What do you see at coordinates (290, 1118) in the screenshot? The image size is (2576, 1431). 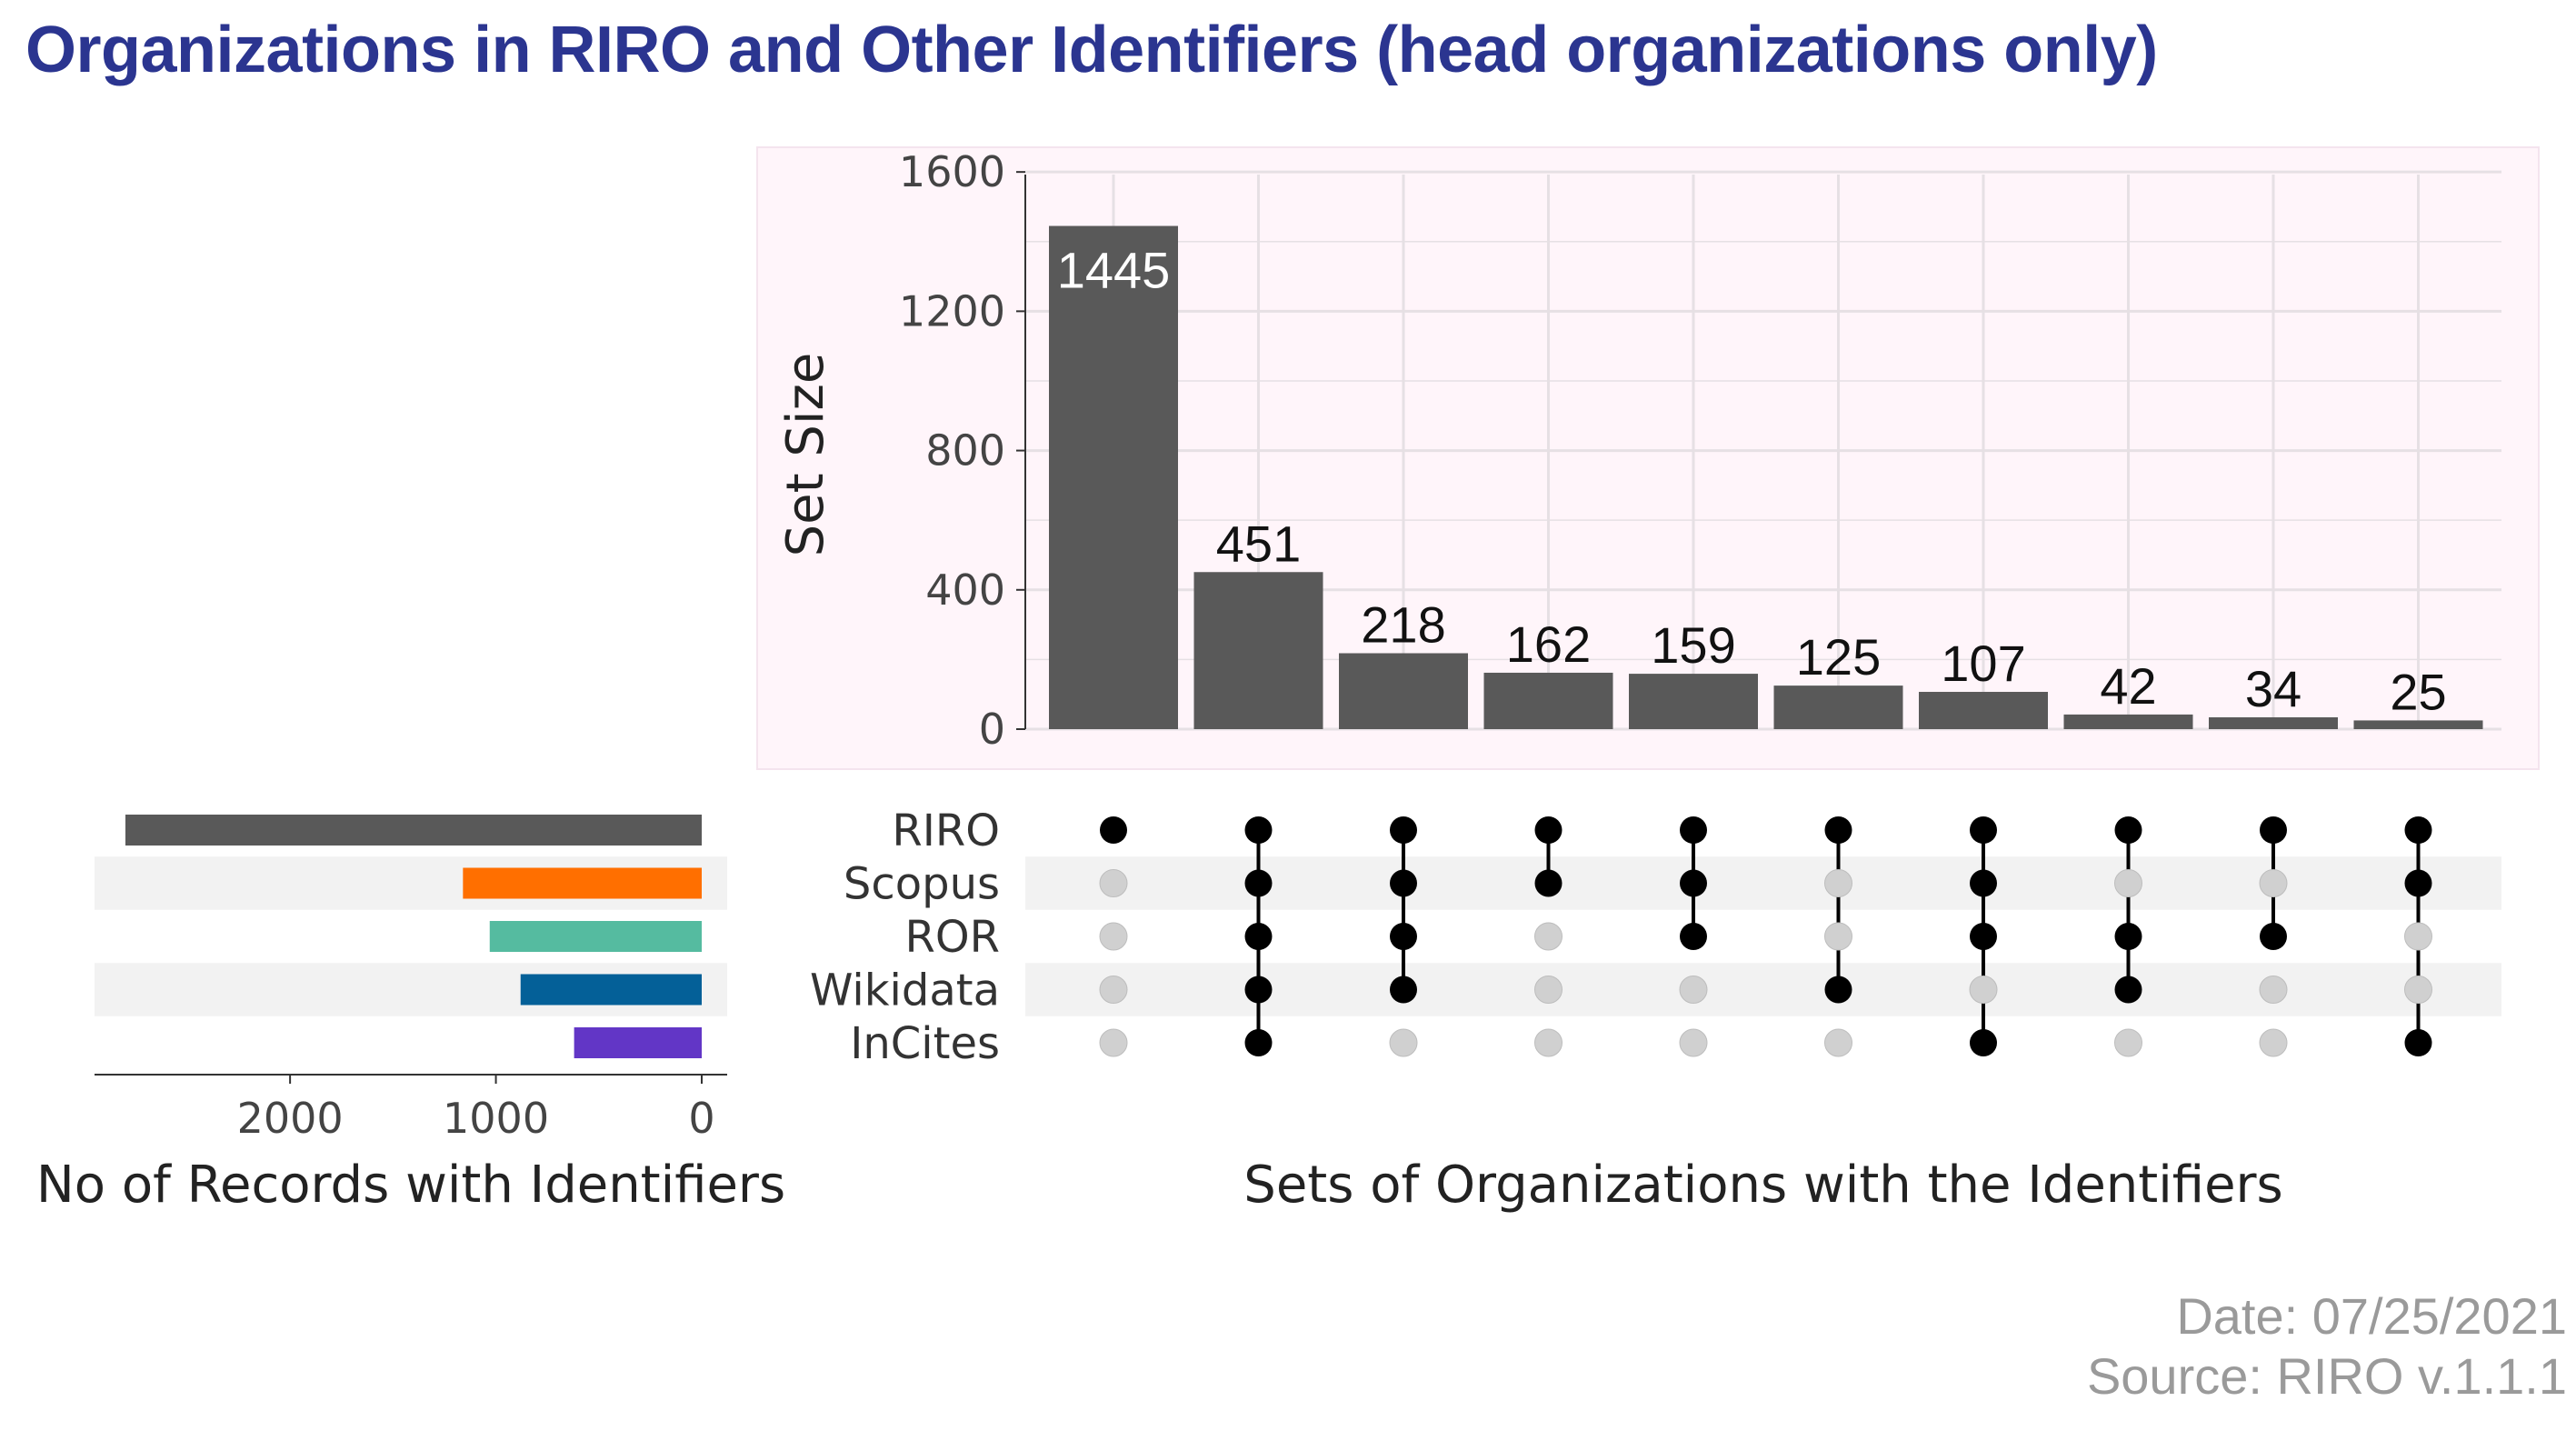 I see `set-axis-tick-label: 2000` at bounding box center [290, 1118].